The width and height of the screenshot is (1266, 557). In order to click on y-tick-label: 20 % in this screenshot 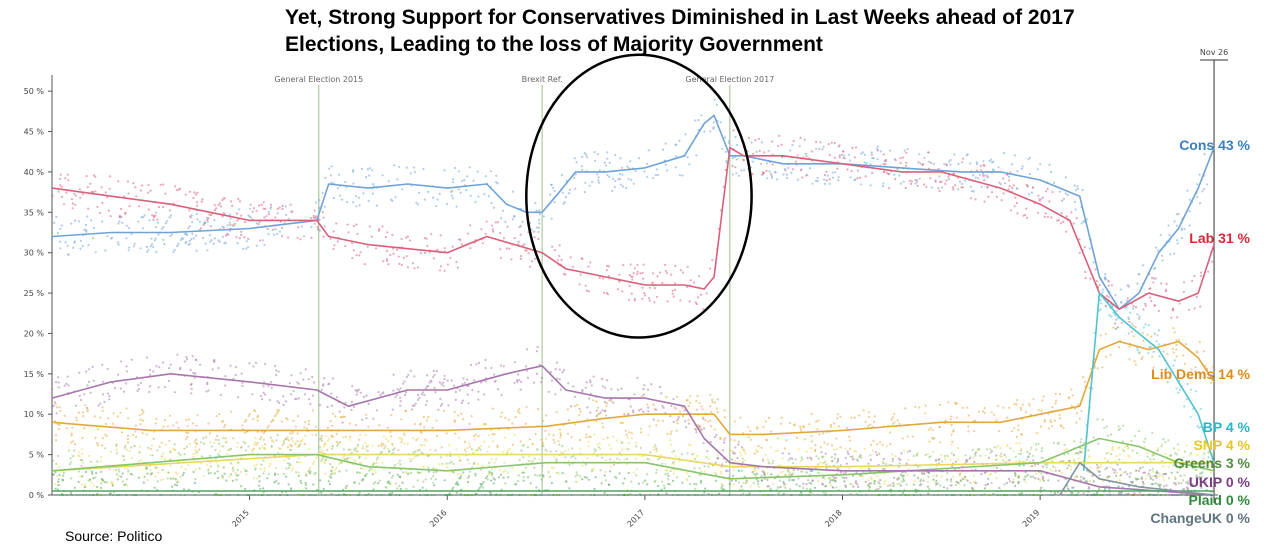, I will do `click(34, 333)`.